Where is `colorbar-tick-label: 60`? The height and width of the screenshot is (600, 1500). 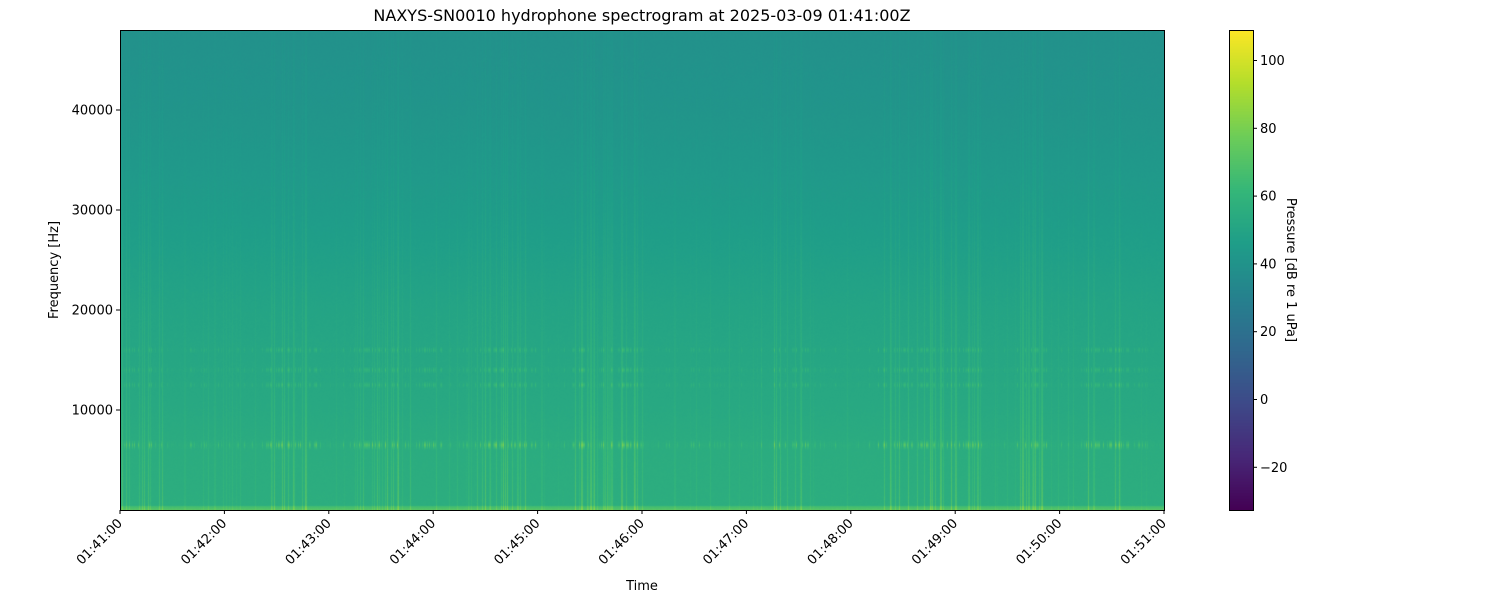 colorbar-tick-label: 60 is located at coordinates (1268, 197).